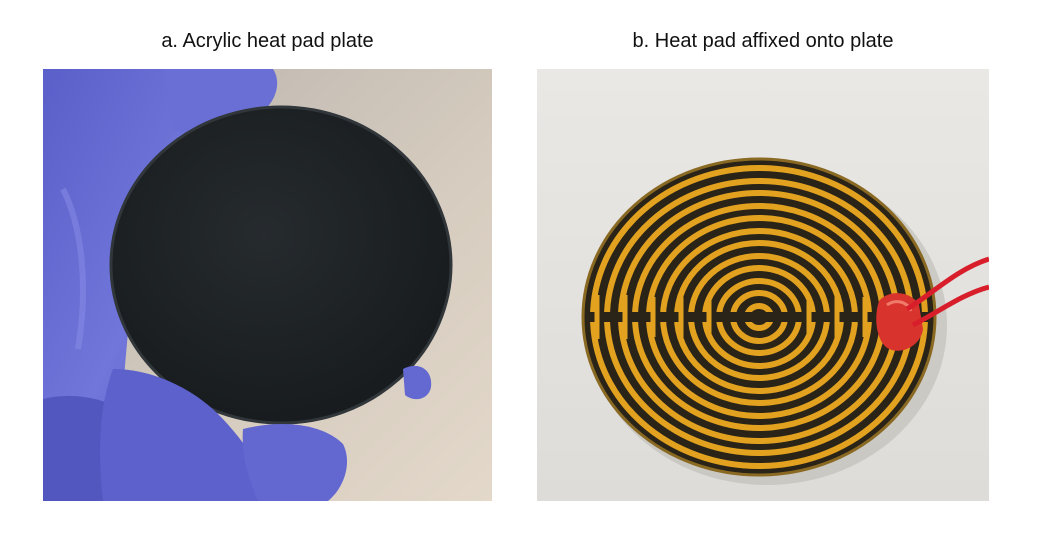 The image size is (1037, 543). I want to click on glove-thumb, so click(187, 435).